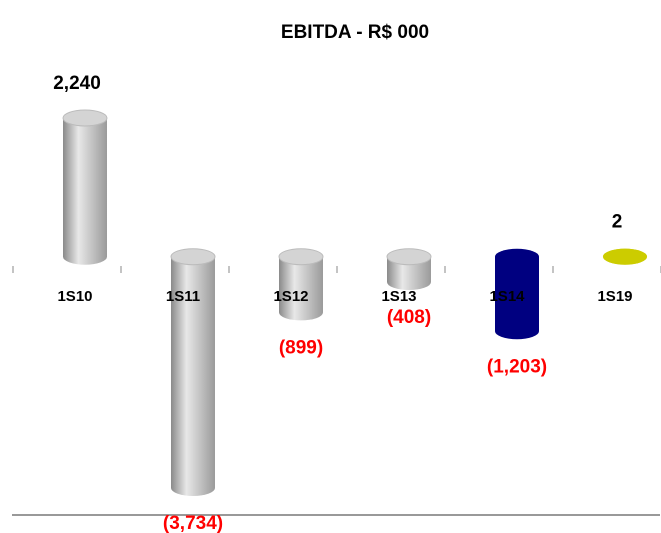  I want to click on chart-title: EBITDA - R$ 000, so click(355, 32).